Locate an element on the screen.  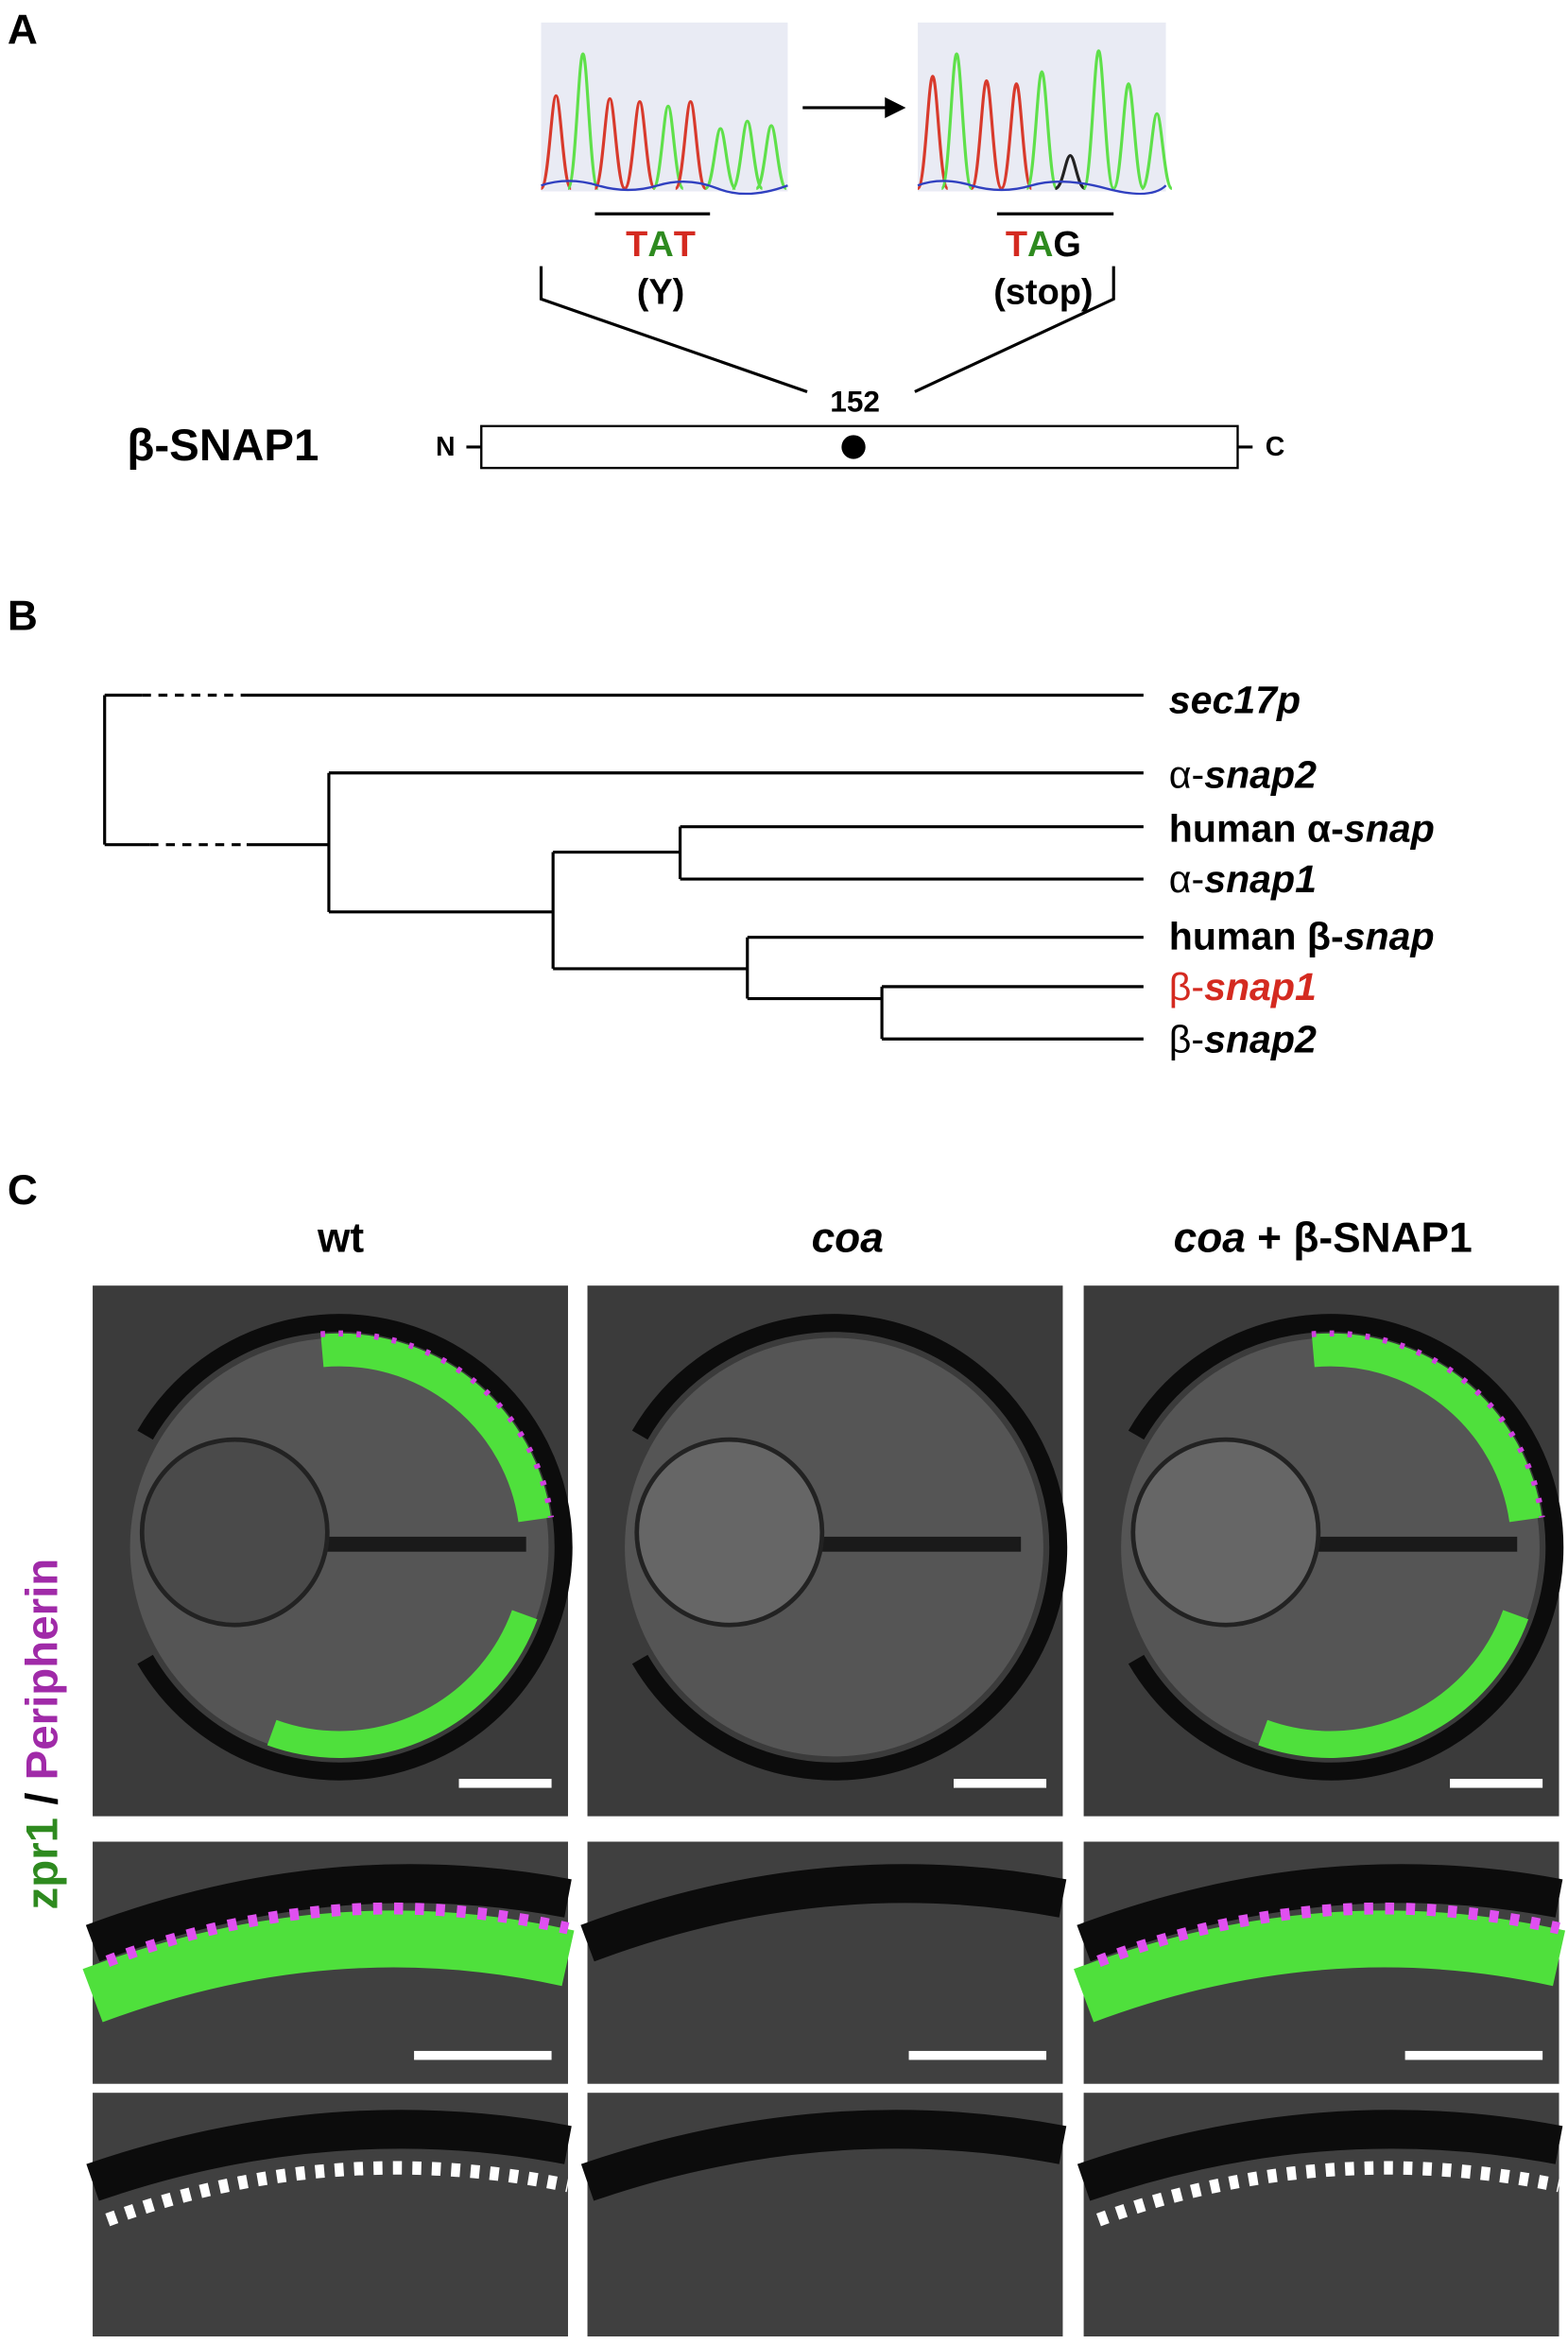
codon: TAT is located at coordinates (661, 245).